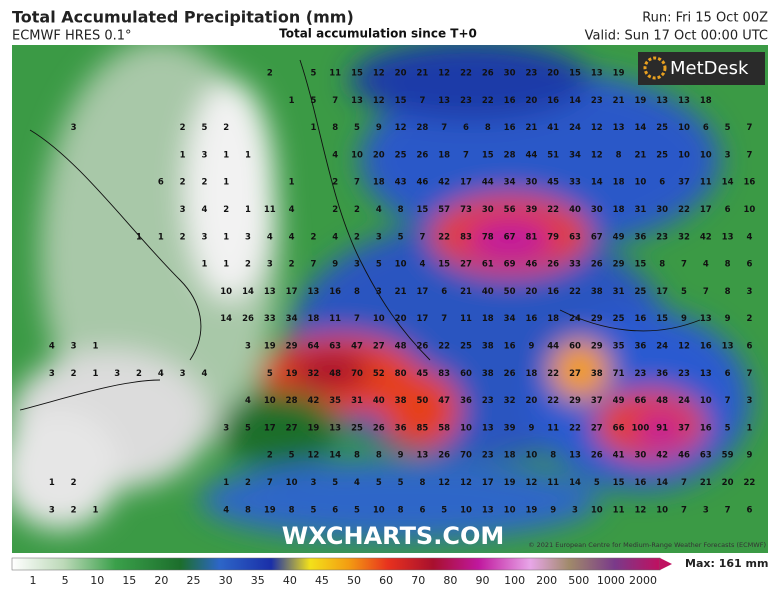 This screenshot has height=600, width=781. What do you see at coordinates (292, 374) in the screenshot?
I see `precip-value: 19` at bounding box center [292, 374].